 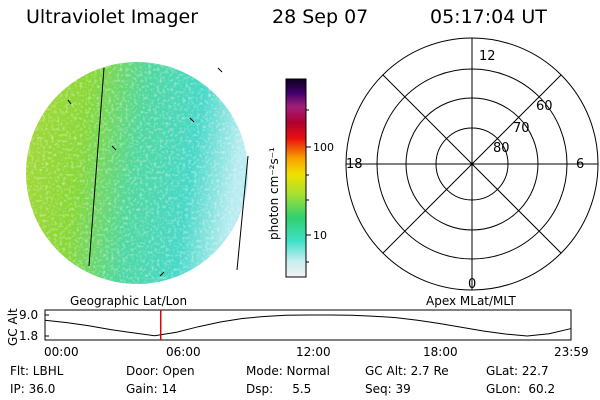 I want to click on x-tick-0600: 06:00, so click(x=183, y=352).